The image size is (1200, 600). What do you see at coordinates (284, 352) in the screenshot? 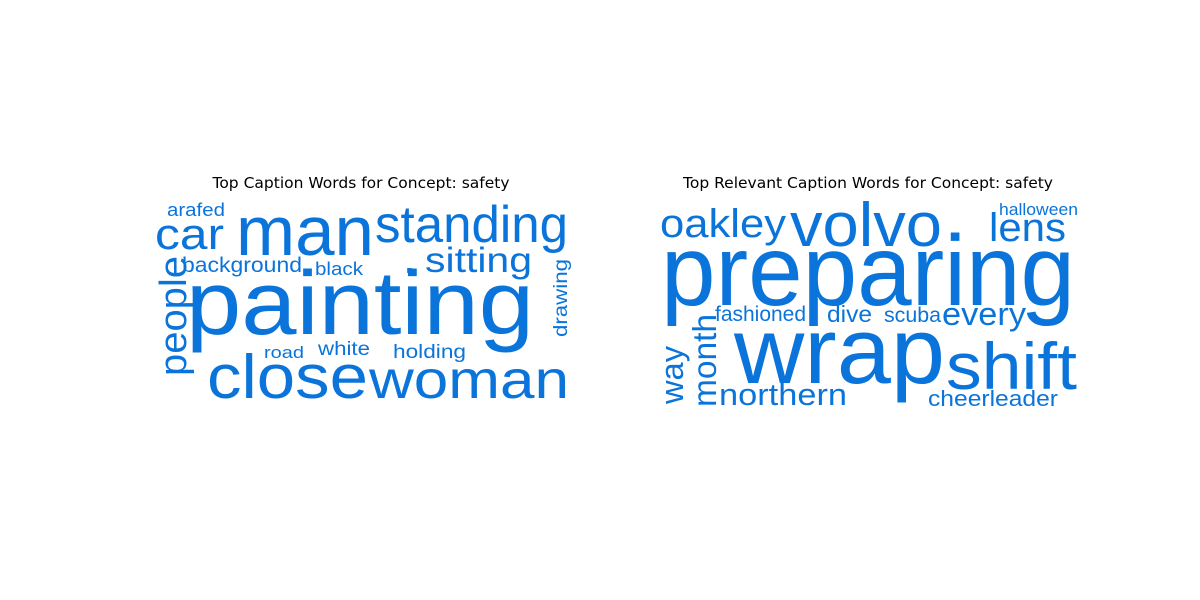
I see `word-road: road` at bounding box center [284, 352].